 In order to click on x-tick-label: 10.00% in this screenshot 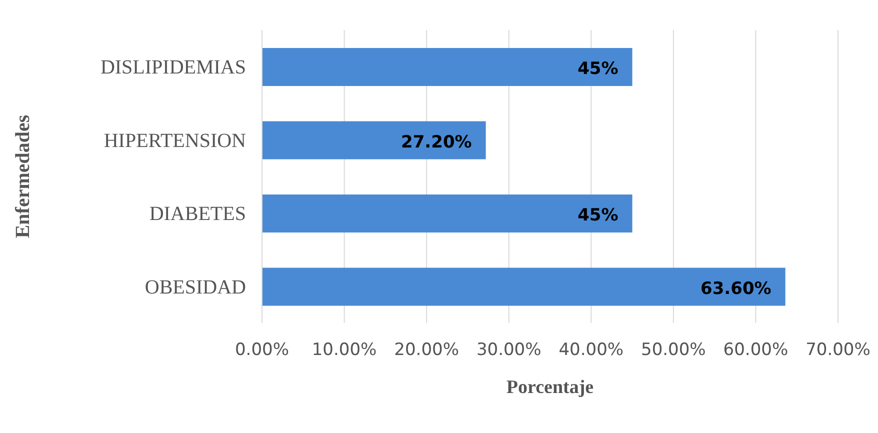, I will do `click(344, 350)`.